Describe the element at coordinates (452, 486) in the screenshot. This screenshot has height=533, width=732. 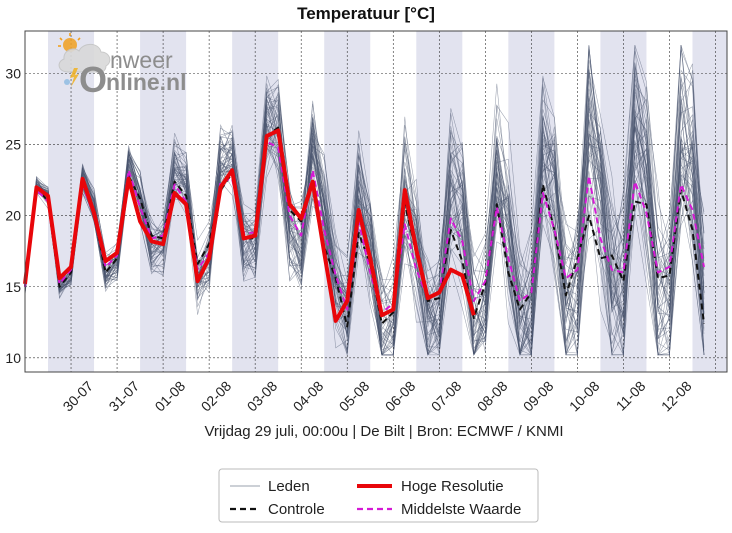
I see `legend-label-hires: Hoge Resolutie` at that location.